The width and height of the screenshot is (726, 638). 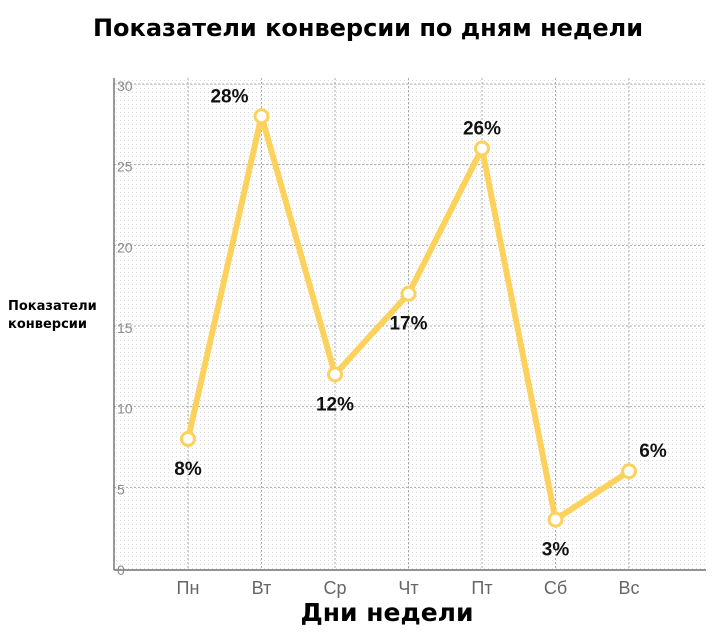 What do you see at coordinates (188, 588) in the screenshot?
I see `x-tick-label: Пн` at bounding box center [188, 588].